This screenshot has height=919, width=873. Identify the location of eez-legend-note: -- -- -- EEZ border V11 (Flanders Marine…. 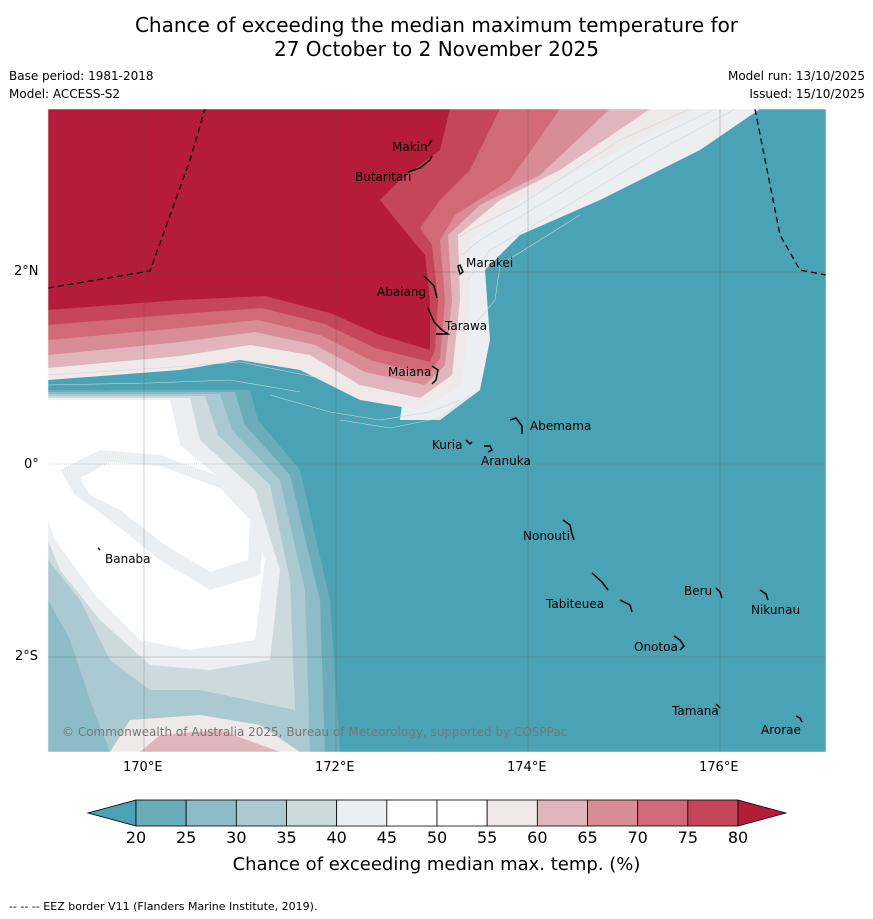
(163, 906).